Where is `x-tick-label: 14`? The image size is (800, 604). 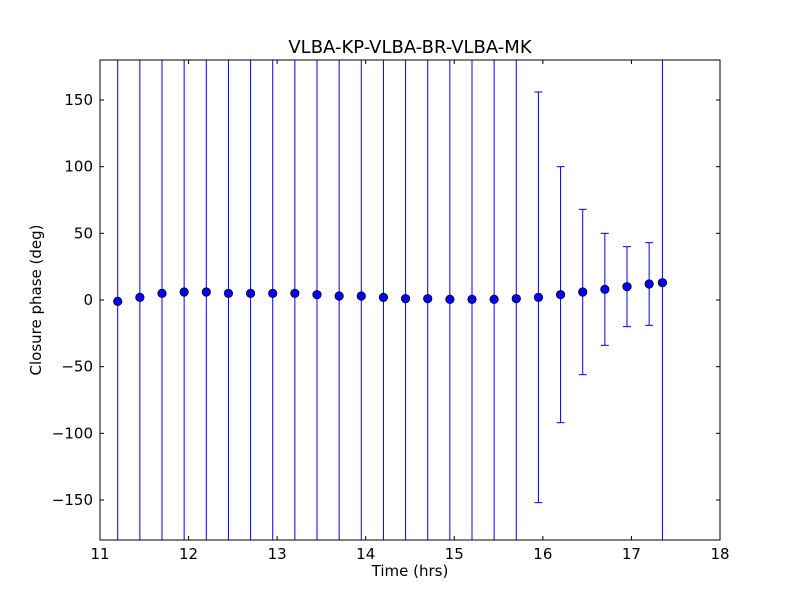
x-tick-label: 14 is located at coordinates (365, 554).